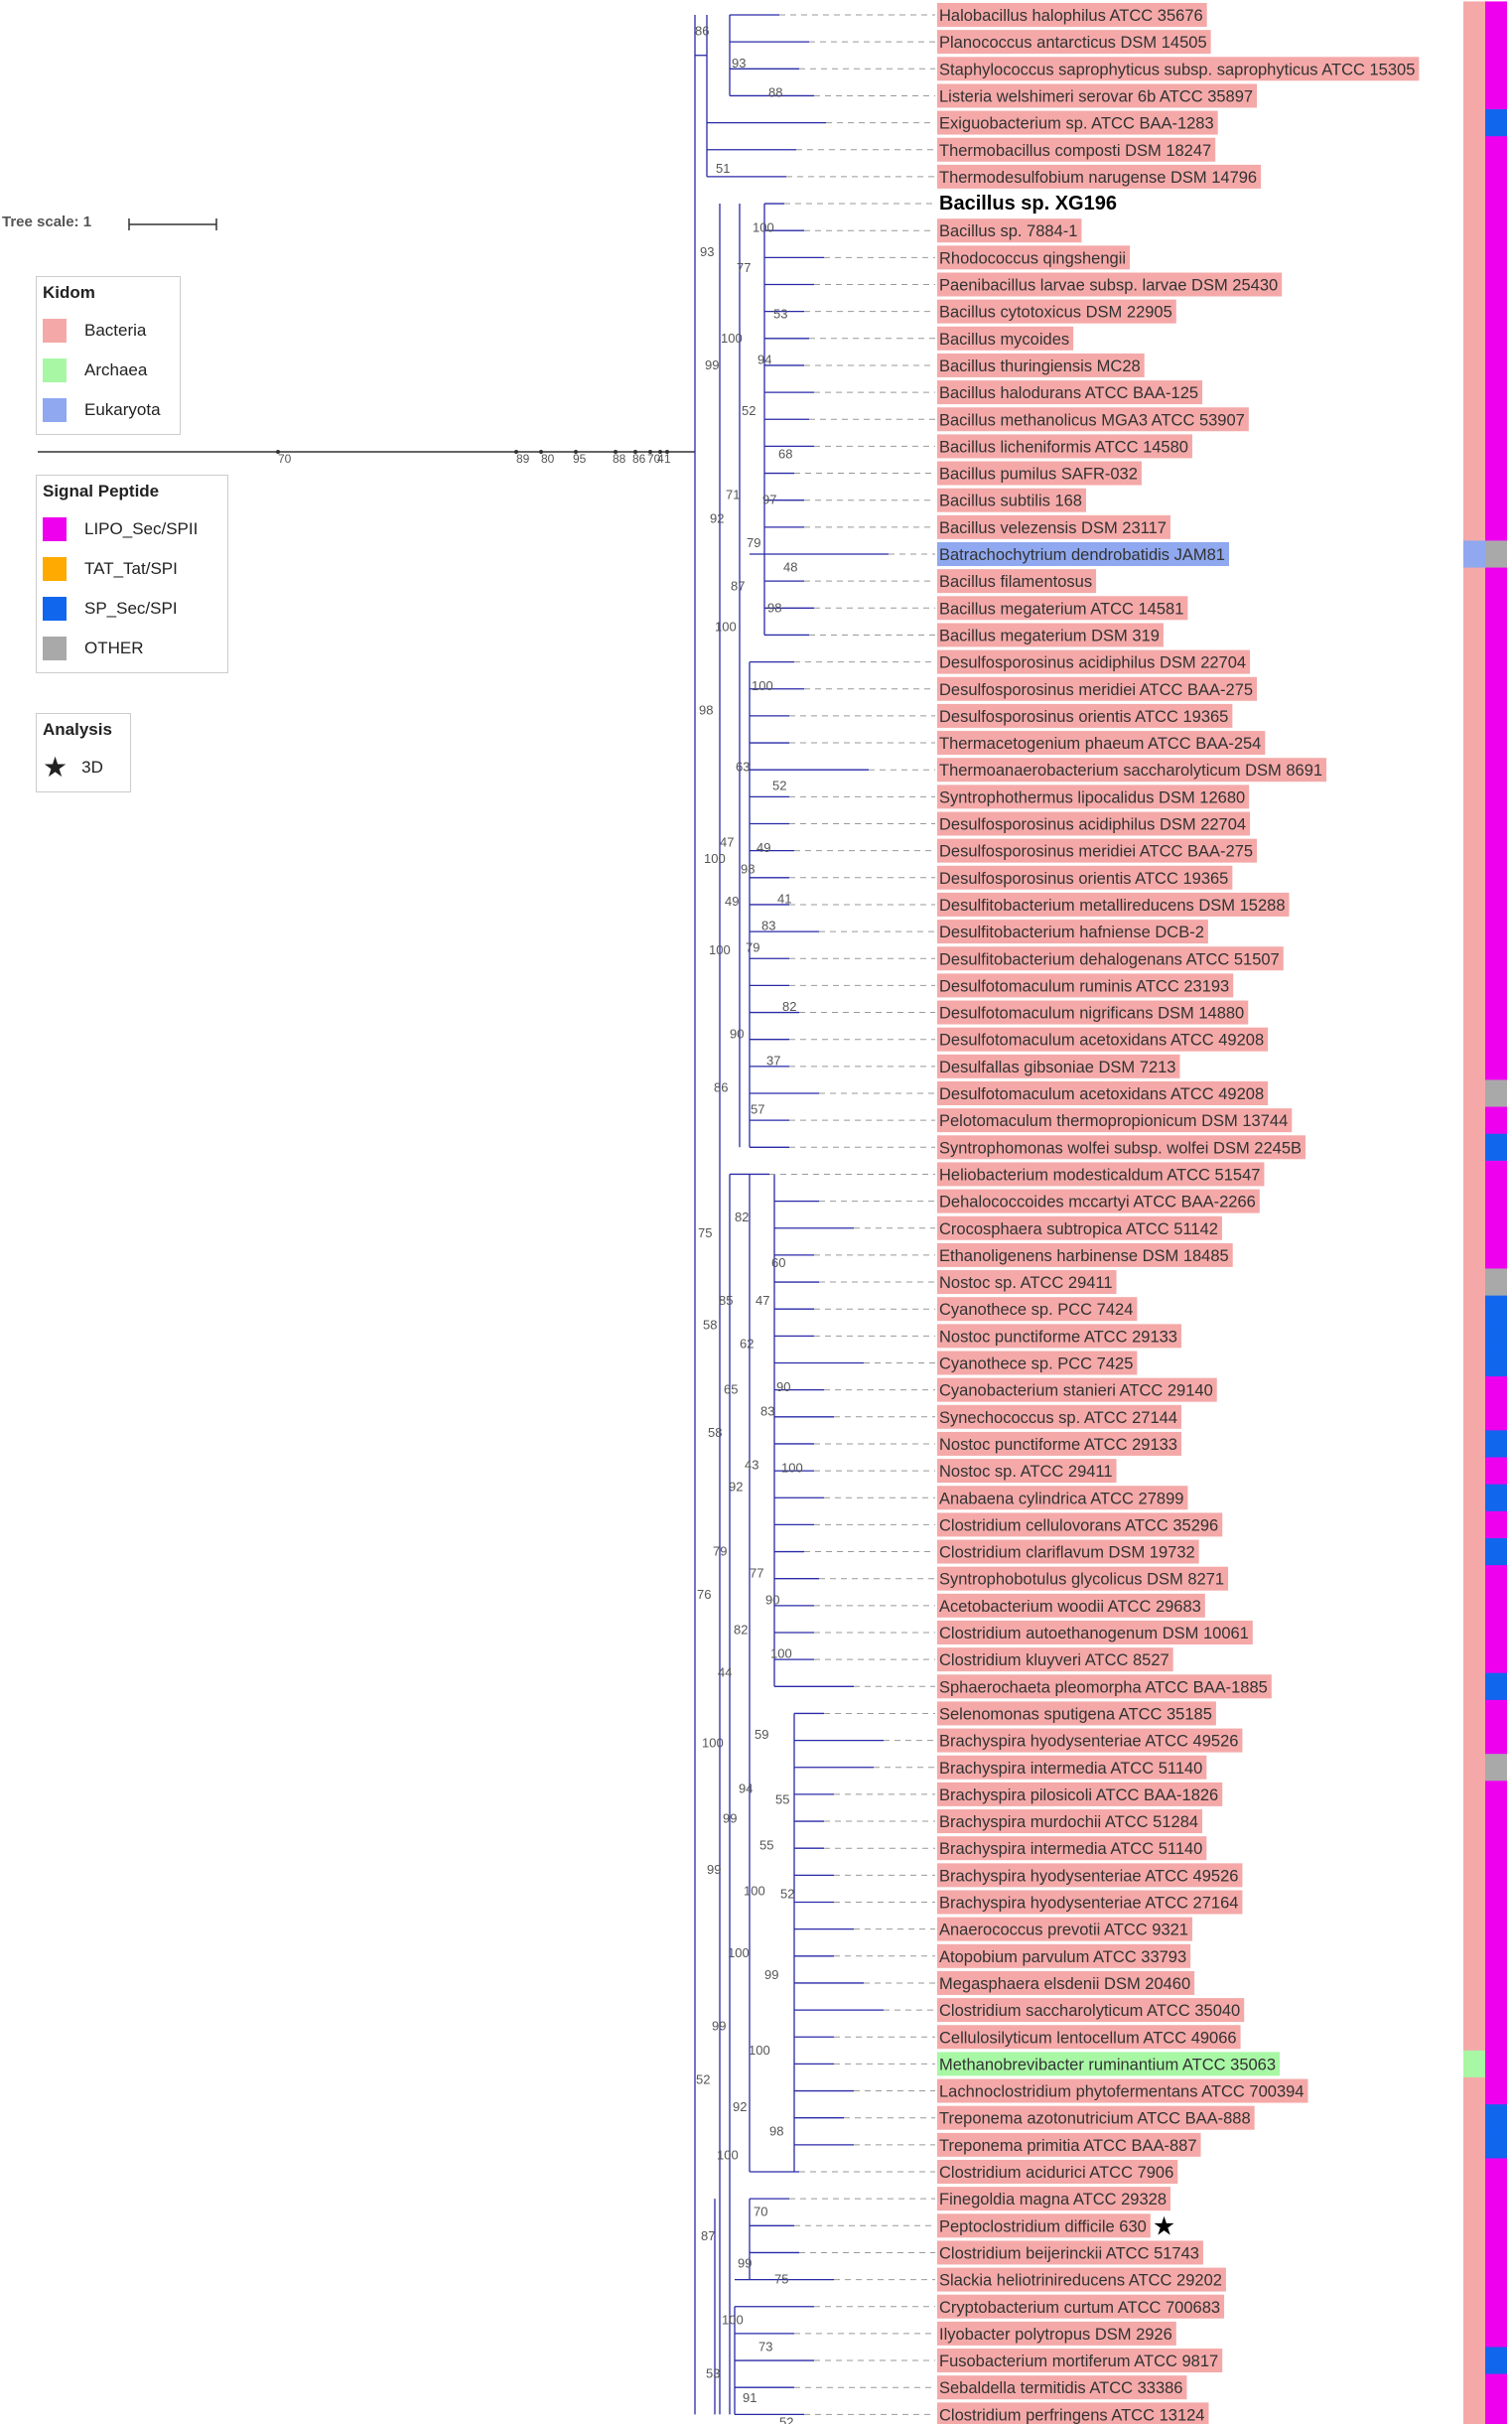 The image size is (1512, 2424). I want to click on bootstrap-label: 83, so click(768, 926).